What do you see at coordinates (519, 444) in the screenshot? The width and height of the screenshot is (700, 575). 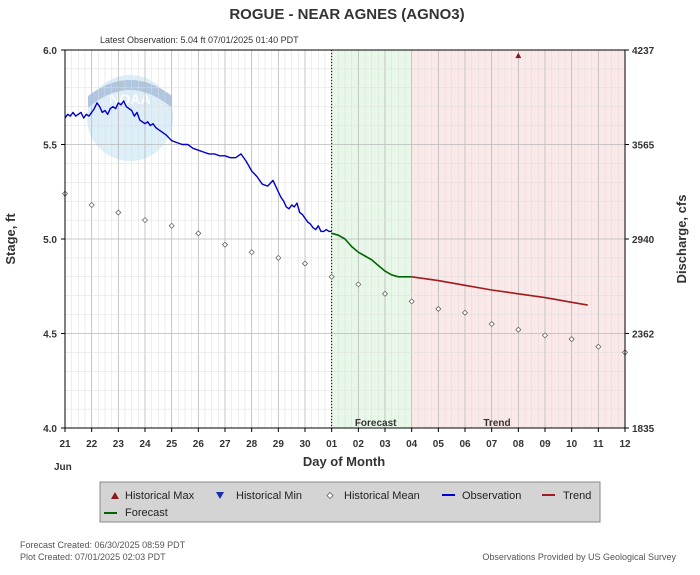 I see `x-tick-label: 08` at bounding box center [519, 444].